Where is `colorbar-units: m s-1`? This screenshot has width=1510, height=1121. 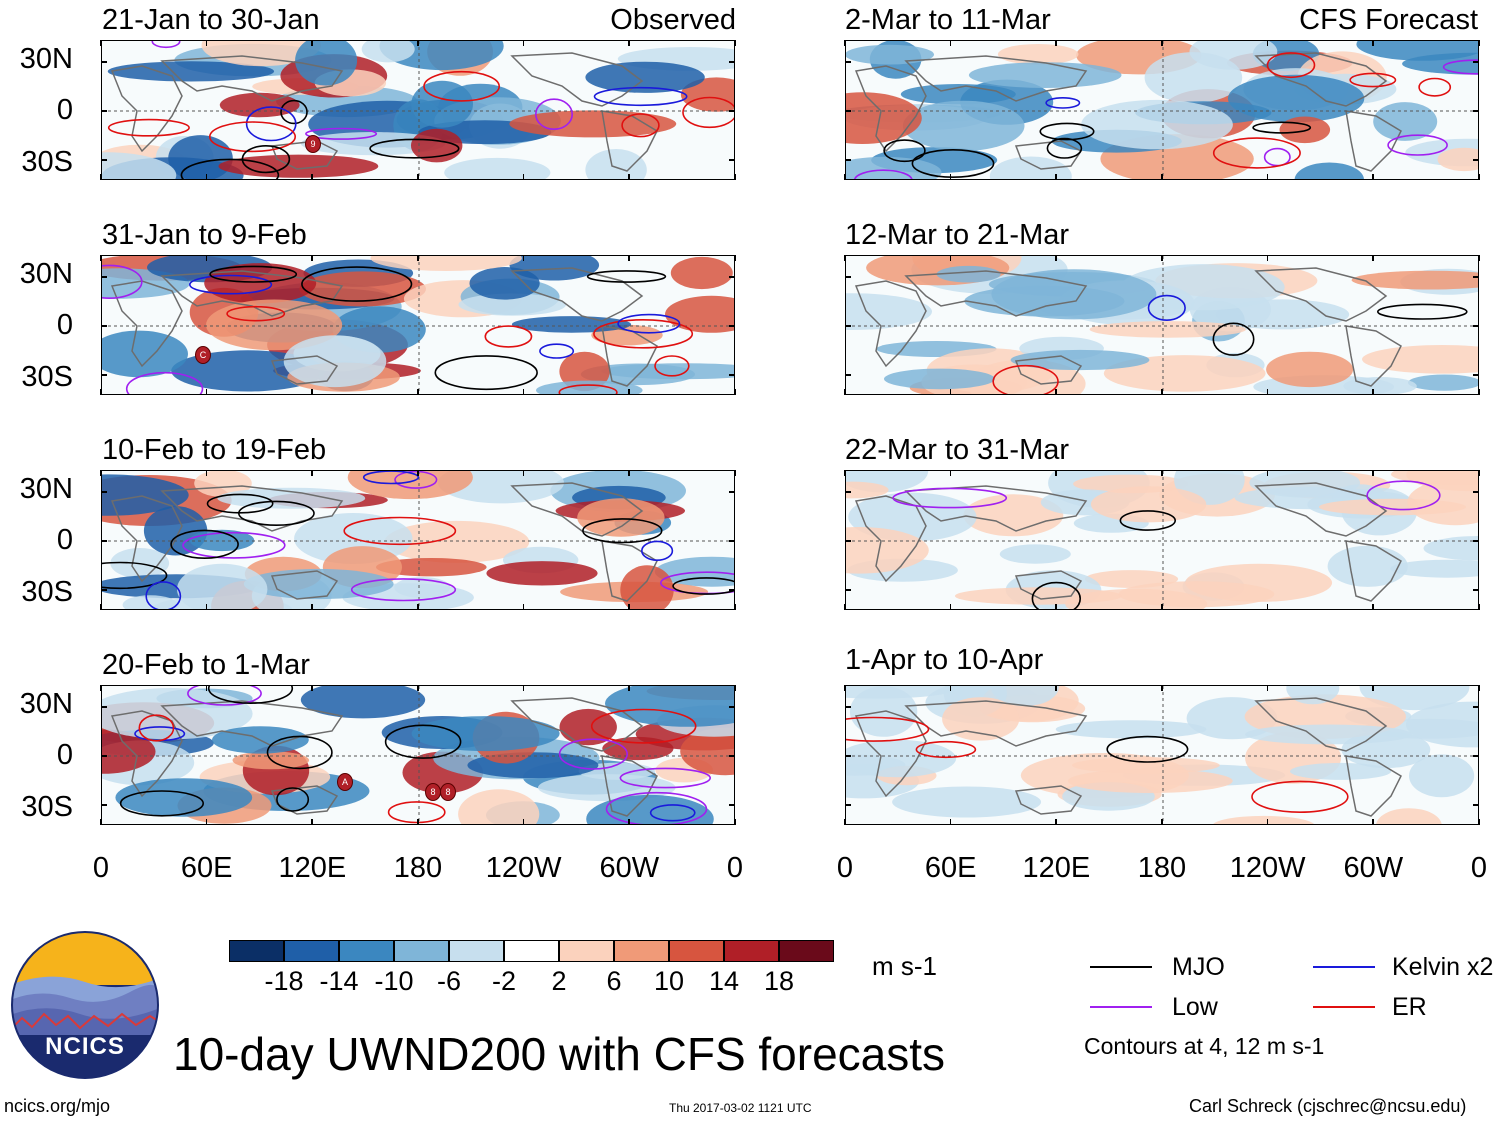 colorbar-units: m s-1 is located at coordinates (904, 966).